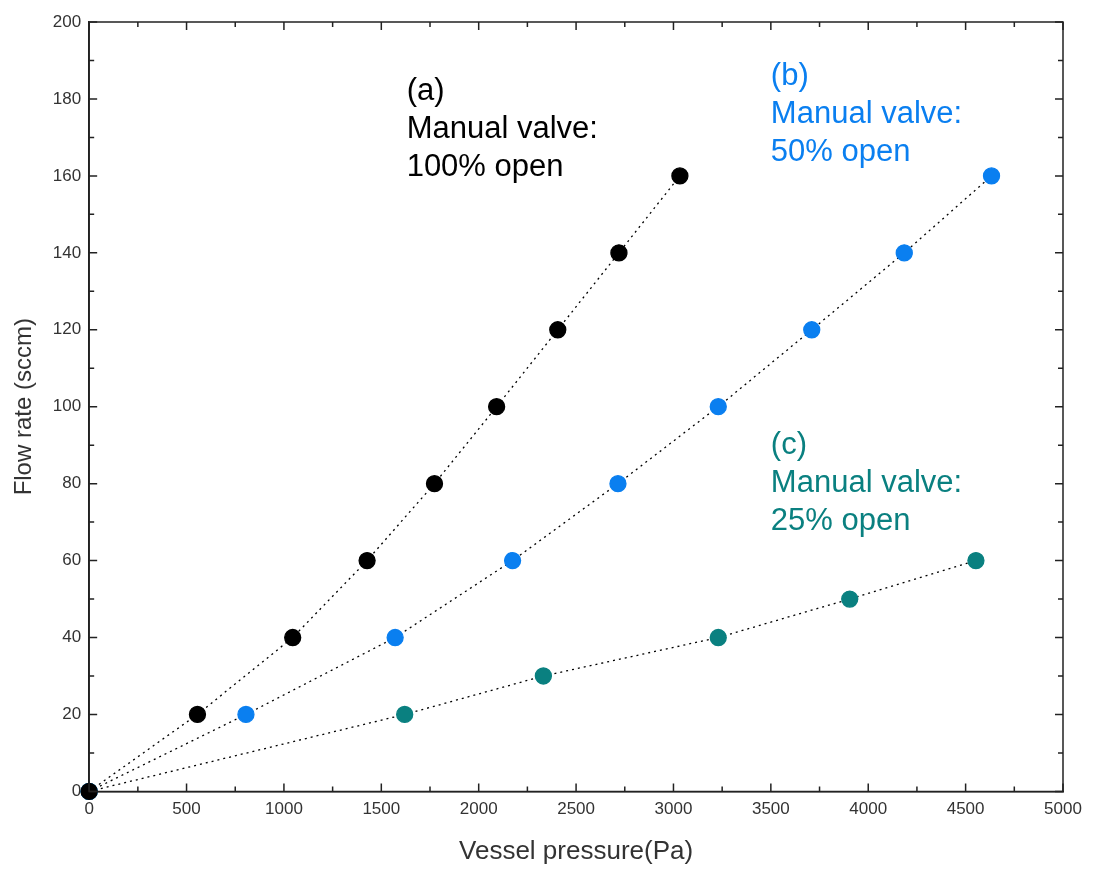 The image size is (1093, 877). Describe the element at coordinates (186, 809) in the screenshot. I see `x-tick-label: 500` at that location.